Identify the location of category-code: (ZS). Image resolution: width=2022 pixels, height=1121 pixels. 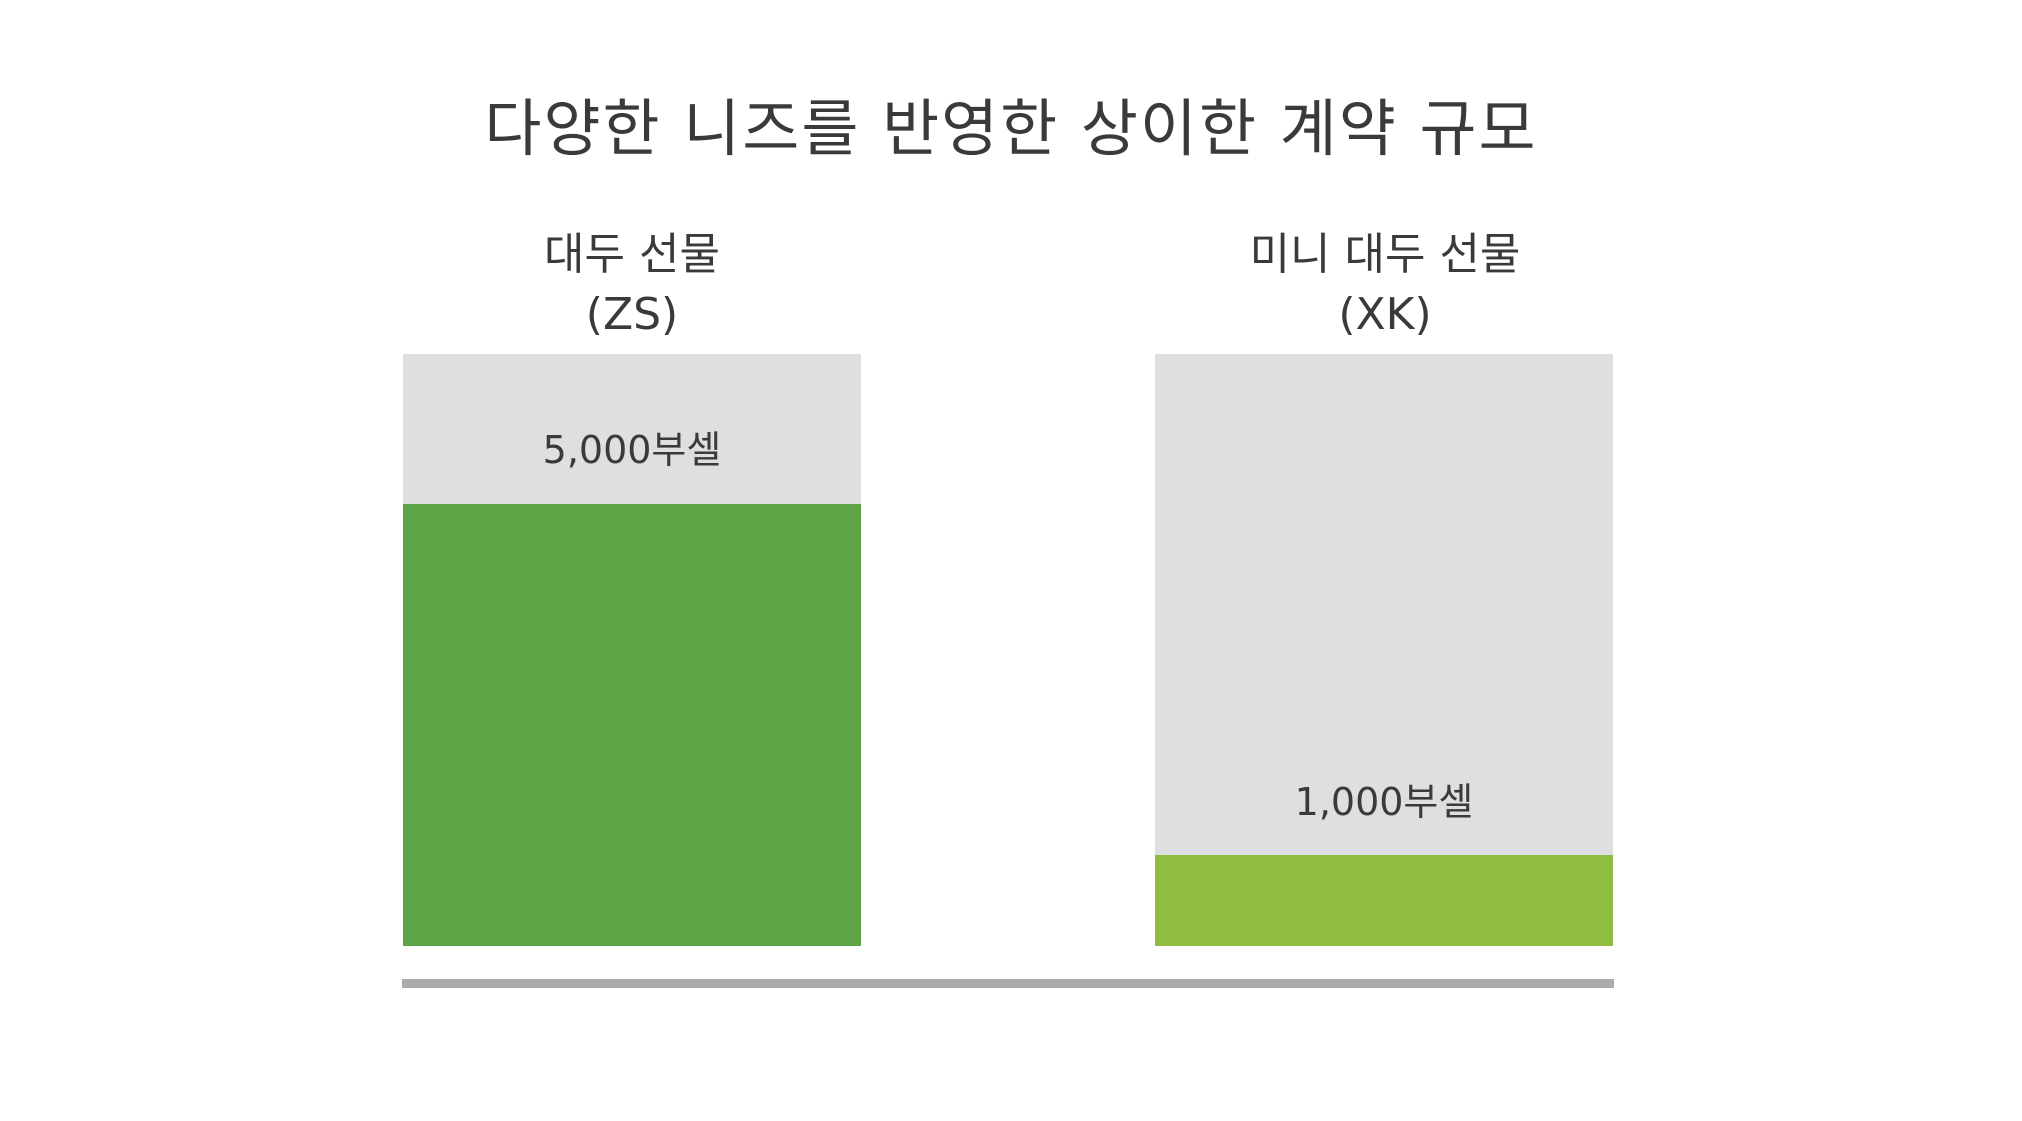
(632, 314).